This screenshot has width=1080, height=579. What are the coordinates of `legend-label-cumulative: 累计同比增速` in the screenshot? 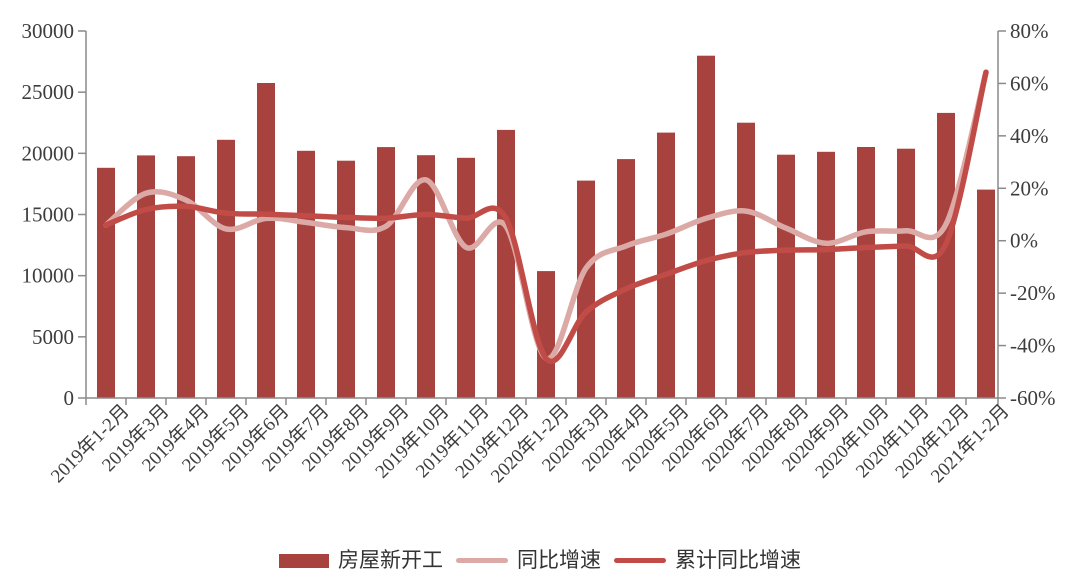 It's located at (738, 560).